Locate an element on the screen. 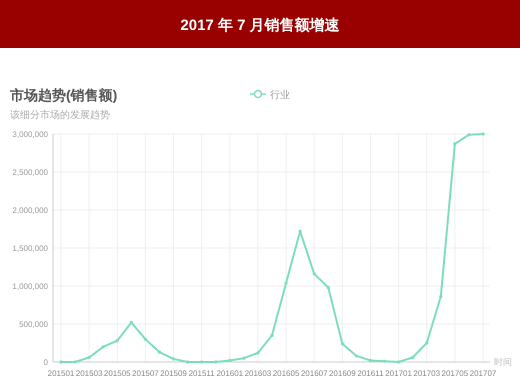 This screenshot has width=520, height=389. legend-label: 行业 is located at coordinates (280, 95).